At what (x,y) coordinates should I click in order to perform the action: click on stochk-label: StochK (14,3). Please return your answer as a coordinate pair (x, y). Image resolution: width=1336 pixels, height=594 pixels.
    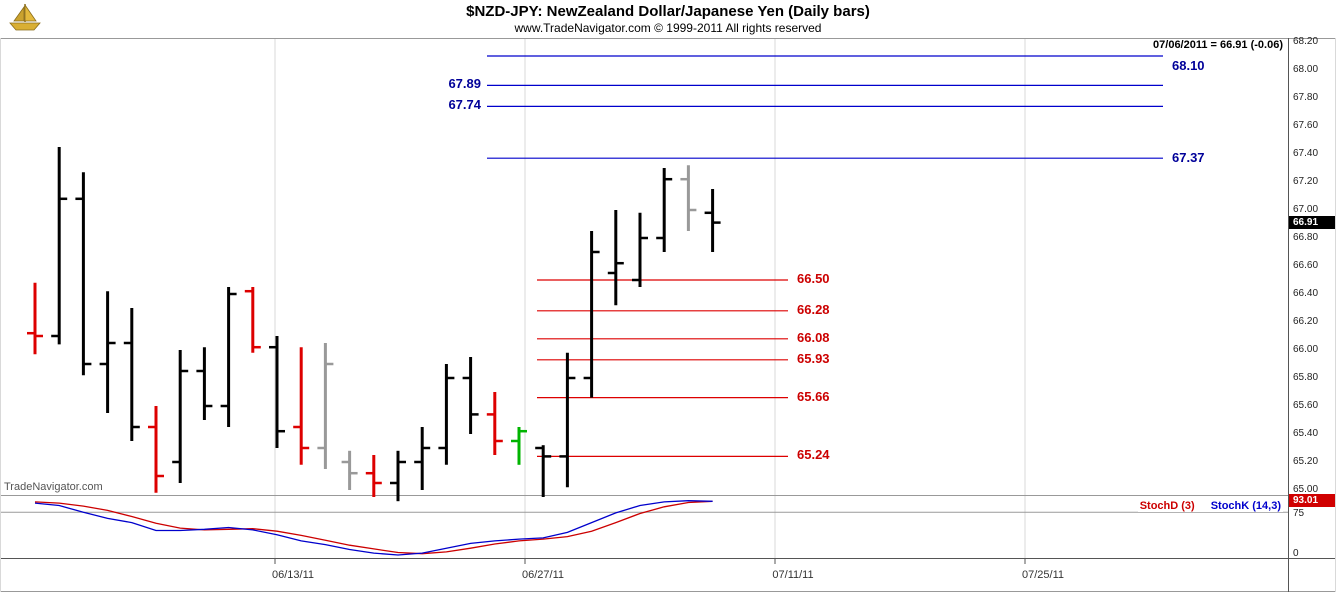
    Looking at the image, I should click on (1245, 506).